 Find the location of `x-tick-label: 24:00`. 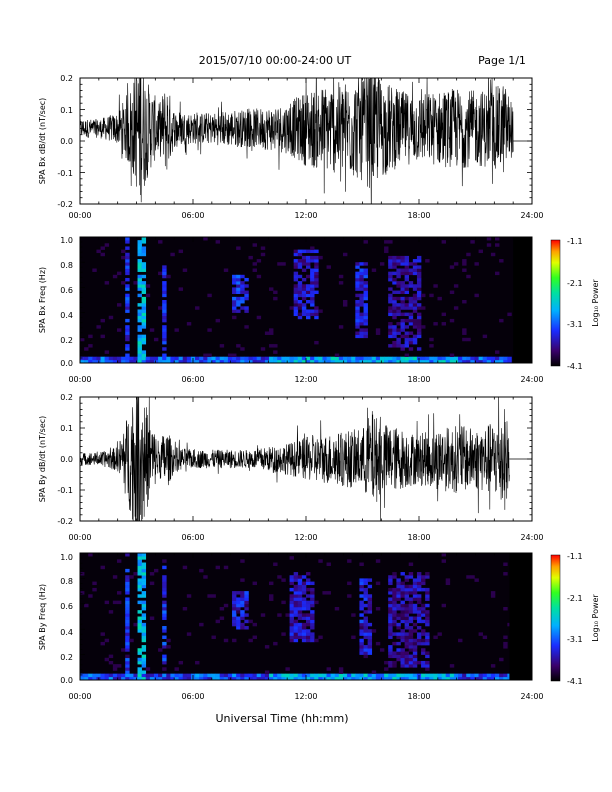

x-tick-label: 24:00 is located at coordinates (531, 215).